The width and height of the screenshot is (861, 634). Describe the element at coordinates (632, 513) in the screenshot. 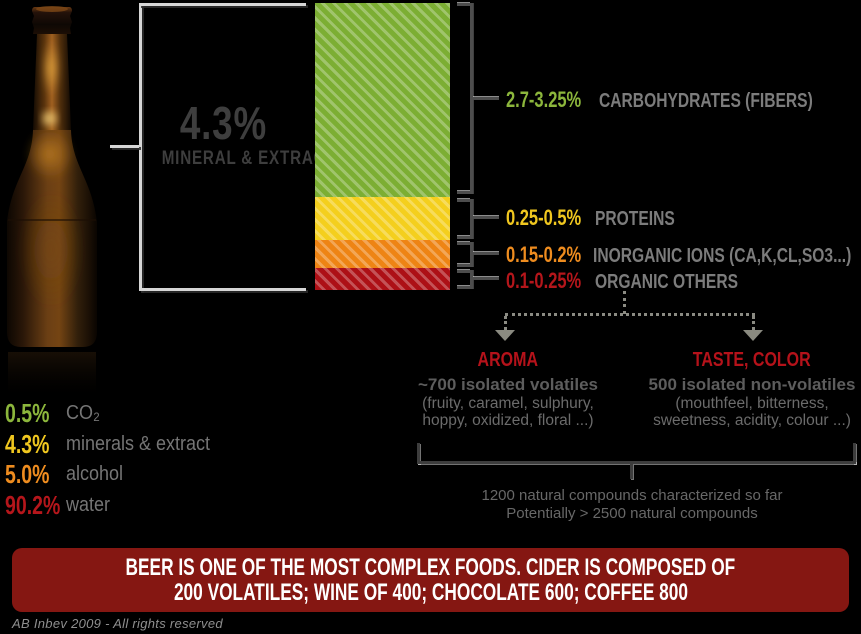

I see `compounds-line2: Potentially > 2500 natural compounds` at that location.